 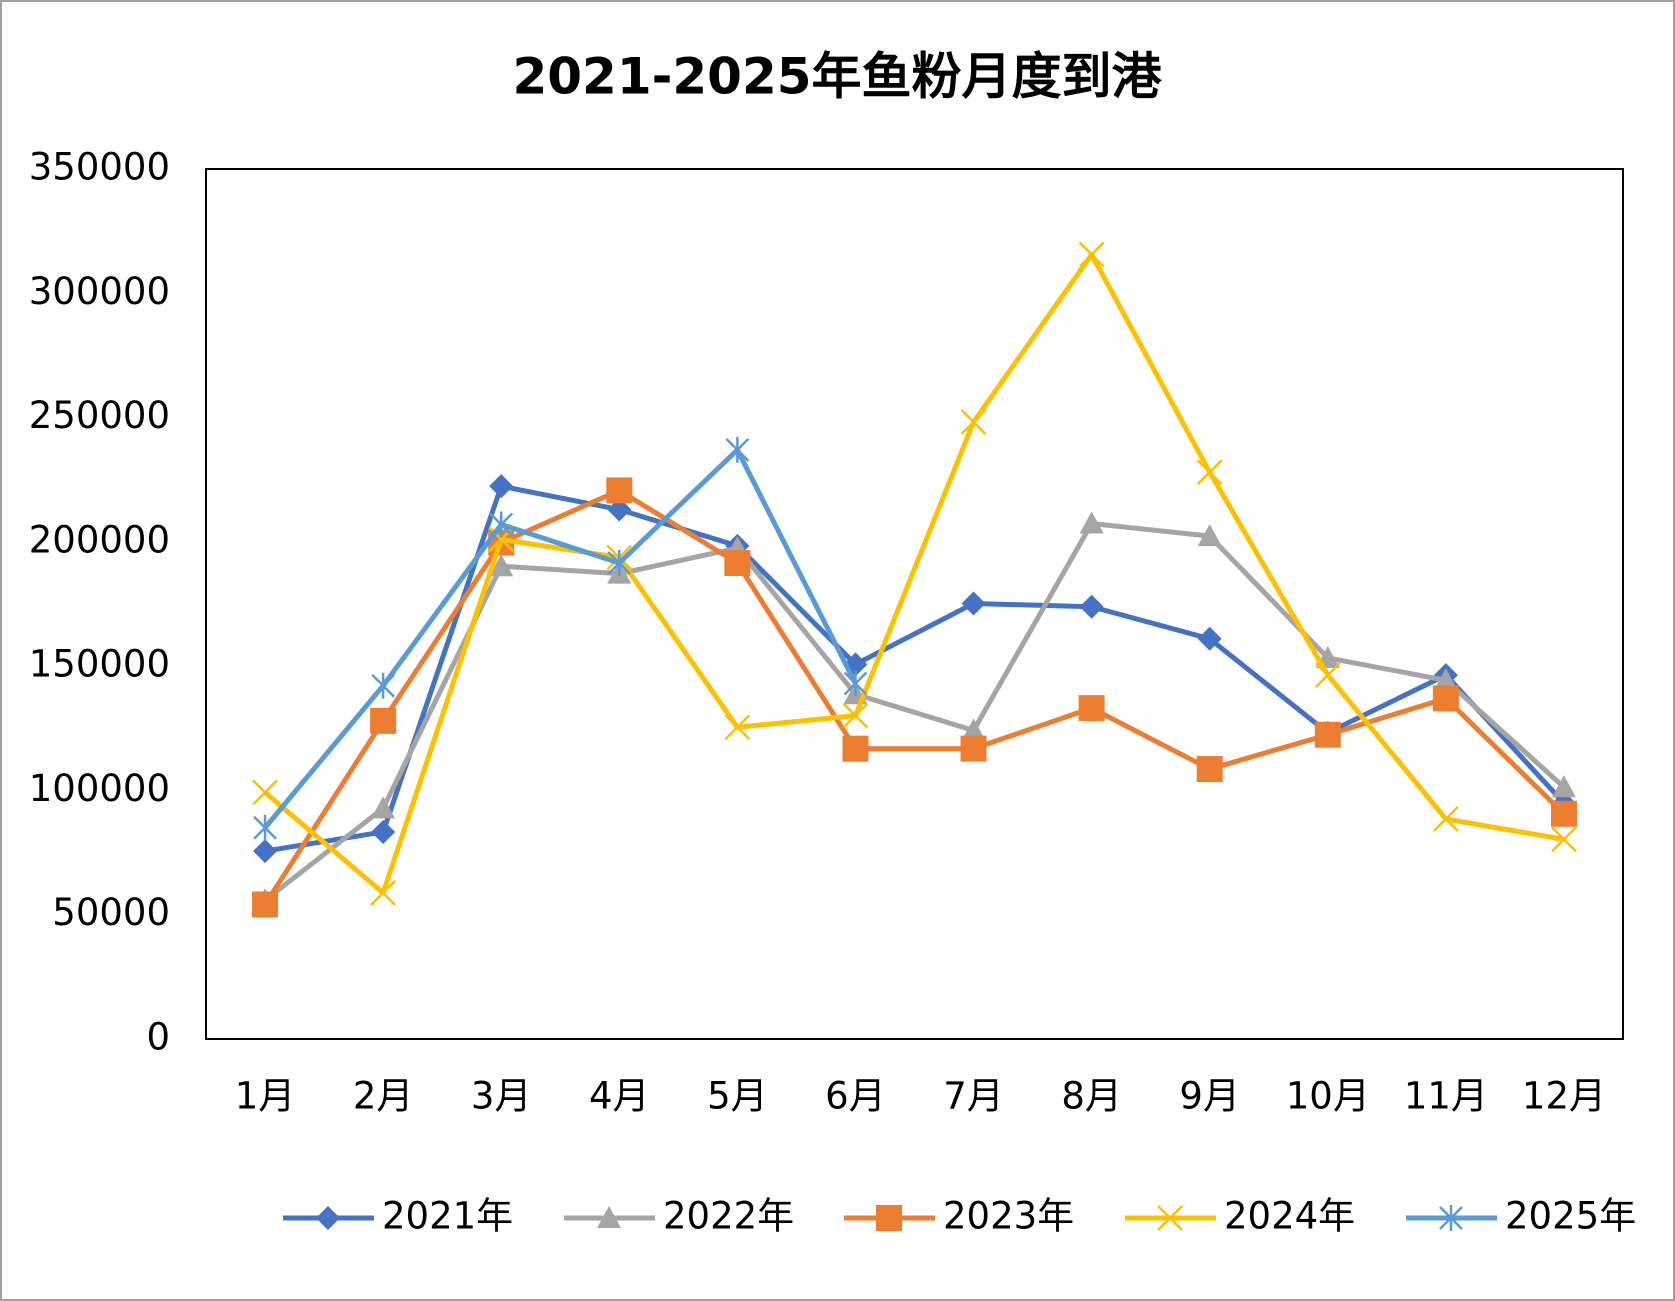 What do you see at coordinates (99, 664) in the screenshot?
I see `y-tick-label: 150000` at bounding box center [99, 664].